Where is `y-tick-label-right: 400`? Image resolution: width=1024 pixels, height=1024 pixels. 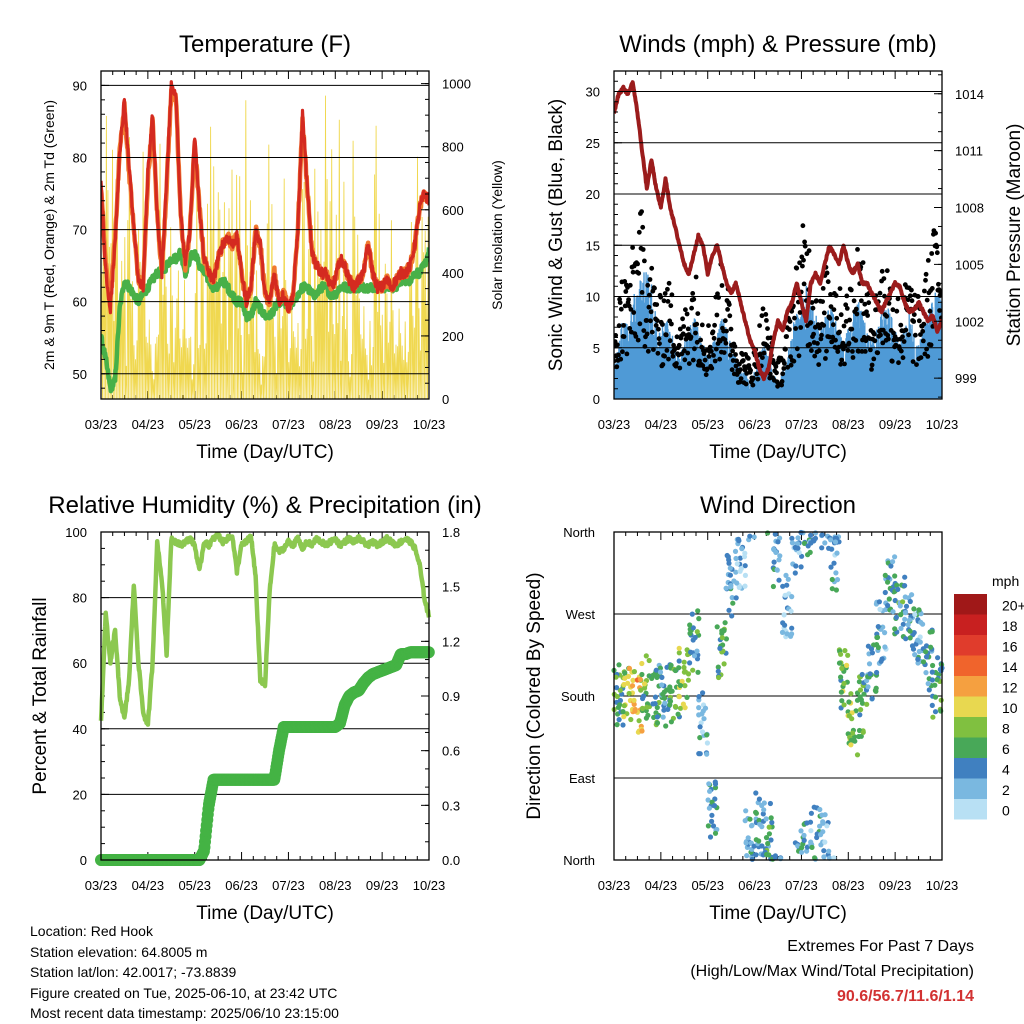 y-tick-label-right: 400 is located at coordinates (453, 273).